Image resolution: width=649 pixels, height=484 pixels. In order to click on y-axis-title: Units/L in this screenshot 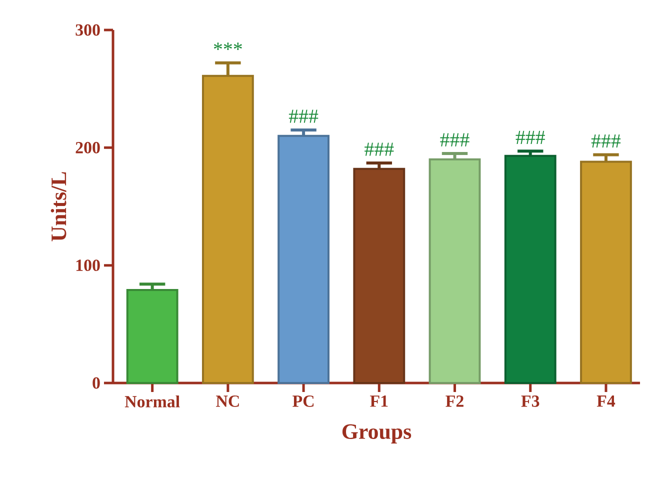, I will do `click(58, 207)`.